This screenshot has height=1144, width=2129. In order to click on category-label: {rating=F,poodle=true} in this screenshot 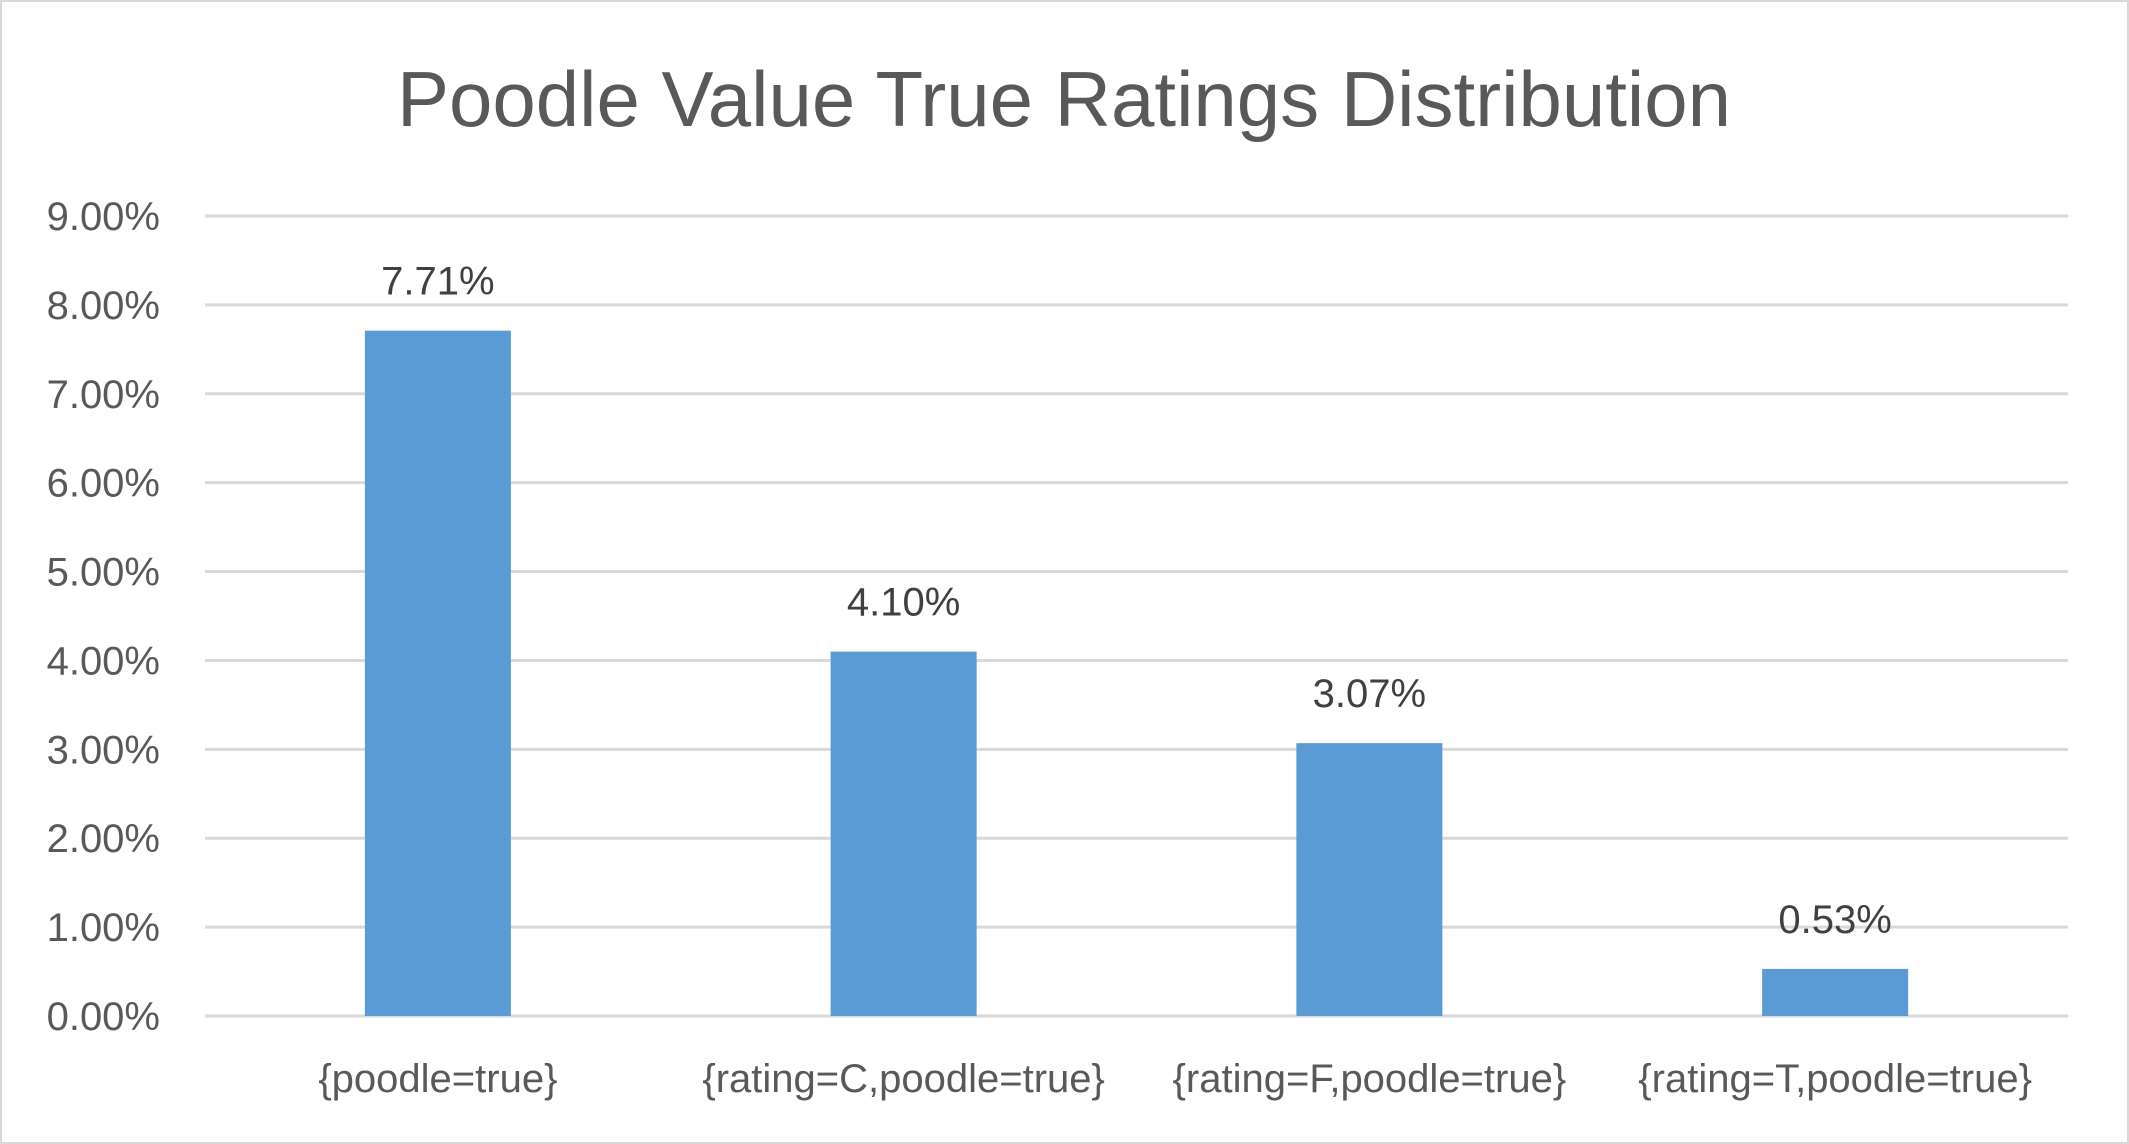, I will do `click(1370, 1079)`.